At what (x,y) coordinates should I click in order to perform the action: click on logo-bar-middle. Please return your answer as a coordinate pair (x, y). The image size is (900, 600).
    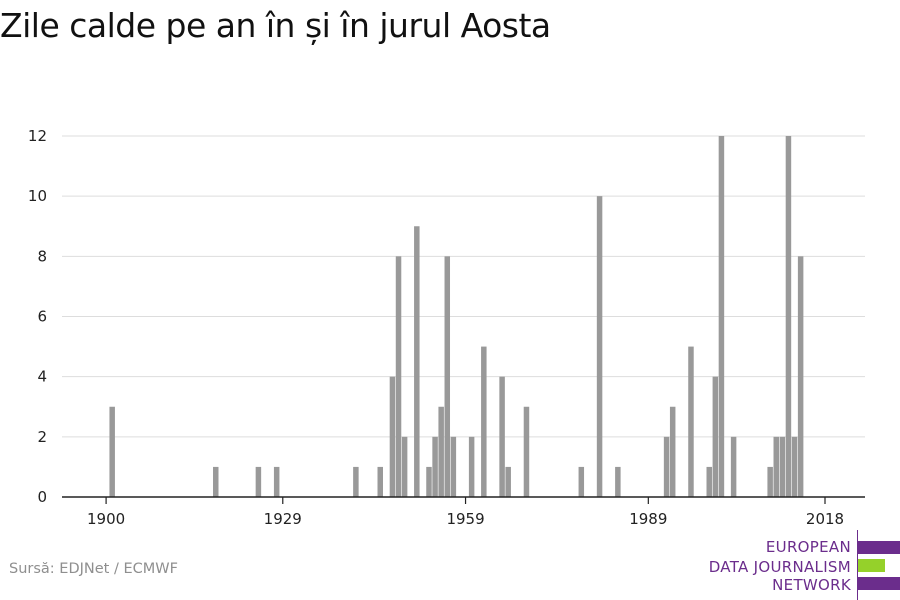
    Looking at the image, I should click on (871, 565).